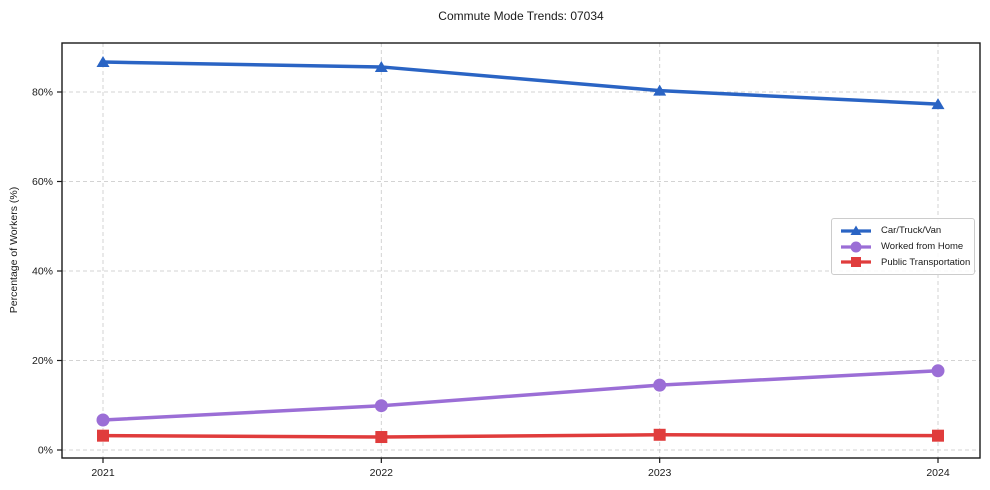  What do you see at coordinates (911, 231) in the screenshot?
I see `legend-label: Car/Truck/Van` at bounding box center [911, 231].